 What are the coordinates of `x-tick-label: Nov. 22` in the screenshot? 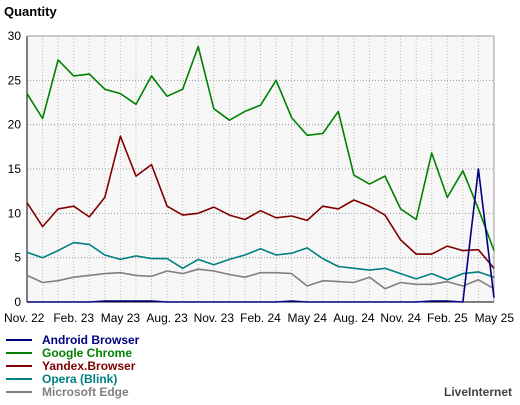 It's located at (24, 318).